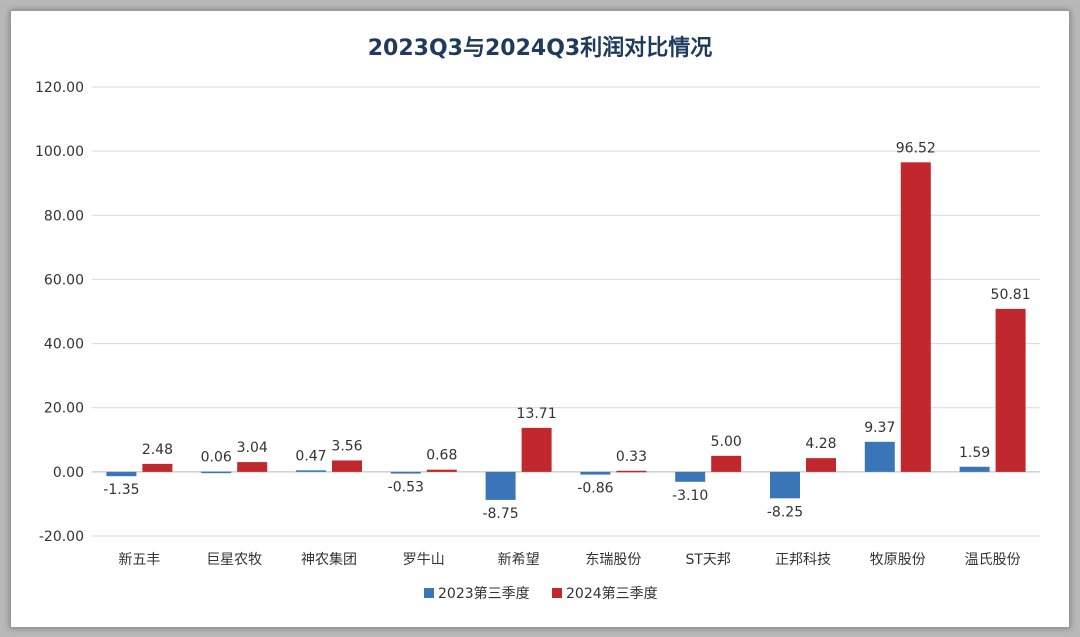 This screenshot has width=1080, height=637. What do you see at coordinates (690, 496) in the screenshot?
I see `value-label: -3.10` at bounding box center [690, 496].